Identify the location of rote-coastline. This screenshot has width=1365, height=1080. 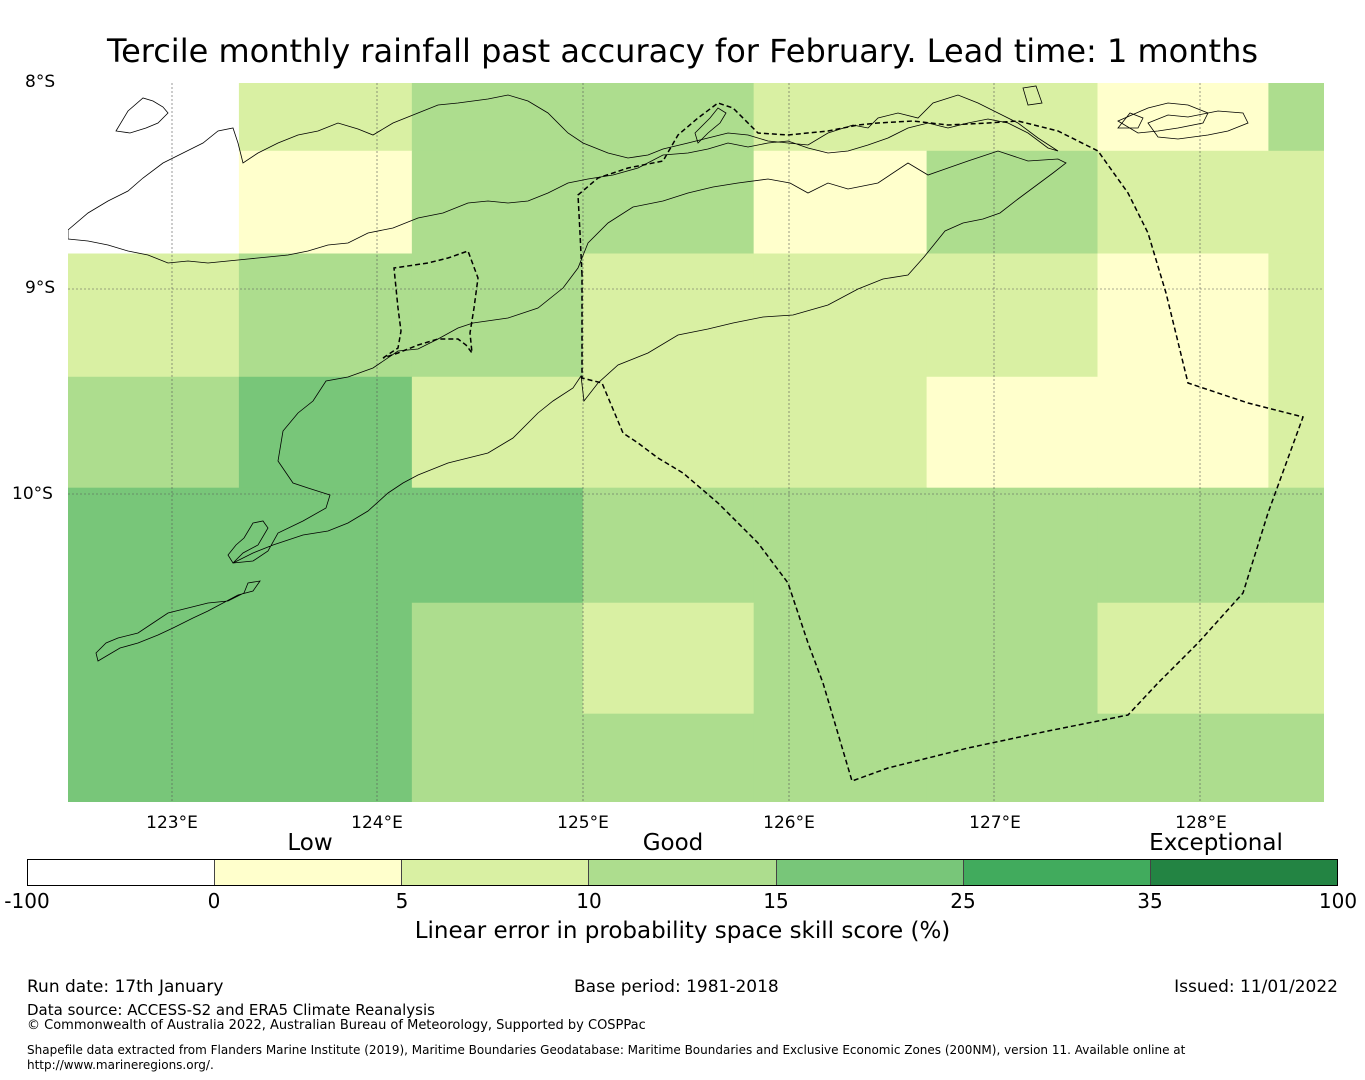
(178, 621).